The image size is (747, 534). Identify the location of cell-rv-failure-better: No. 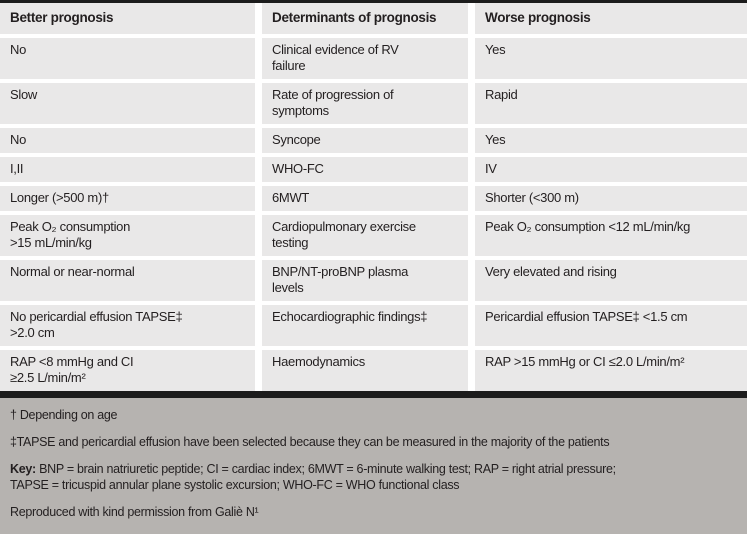
(127, 58).